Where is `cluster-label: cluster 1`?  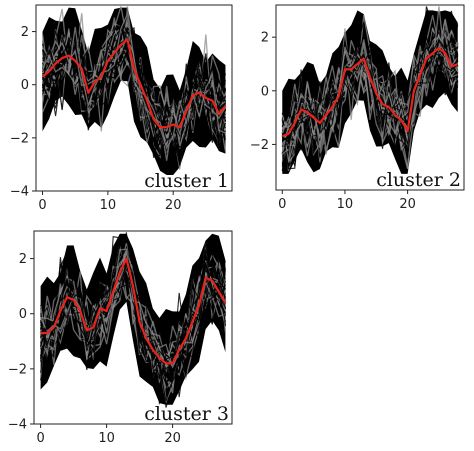 cluster-label: cluster 1 is located at coordinates (186, 181).